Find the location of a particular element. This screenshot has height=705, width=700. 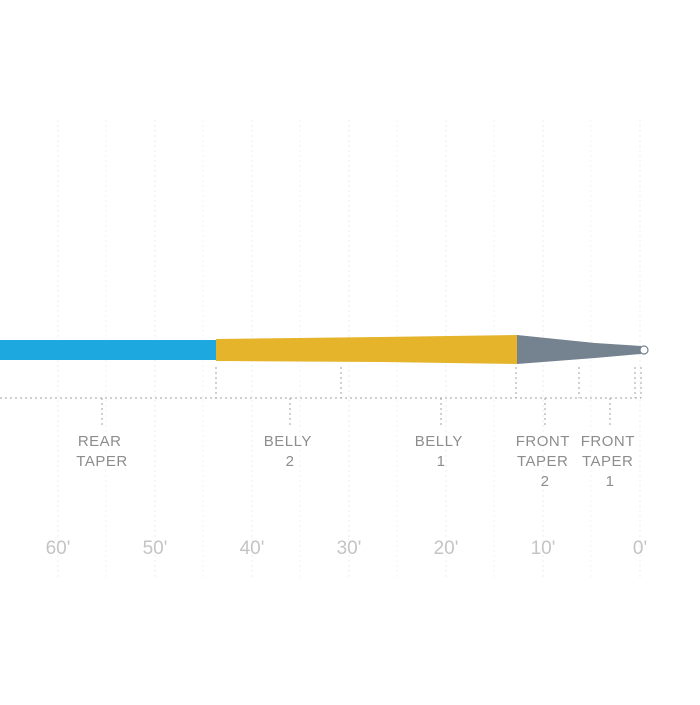

line-tip is located at coordinates (644, 350).